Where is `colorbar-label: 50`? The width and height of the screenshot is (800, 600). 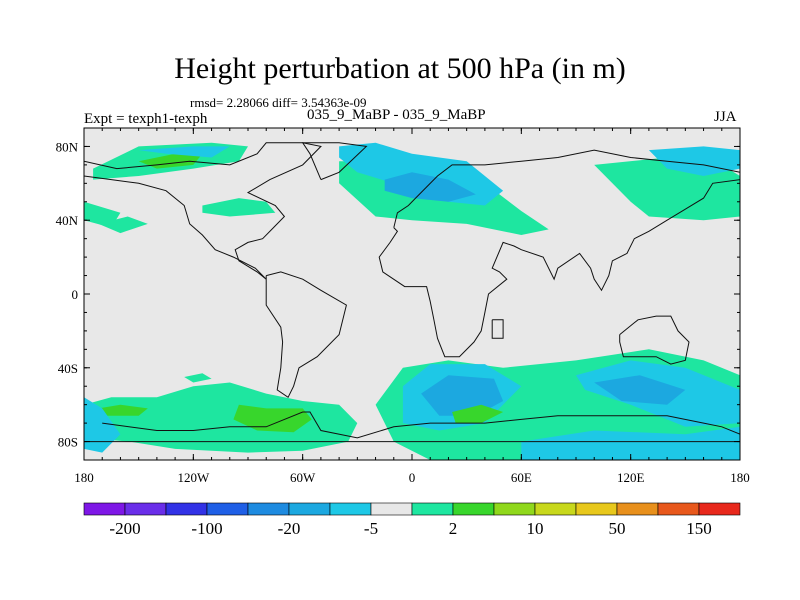
colorbar-label: 50 is located at coordinates (617, 528).